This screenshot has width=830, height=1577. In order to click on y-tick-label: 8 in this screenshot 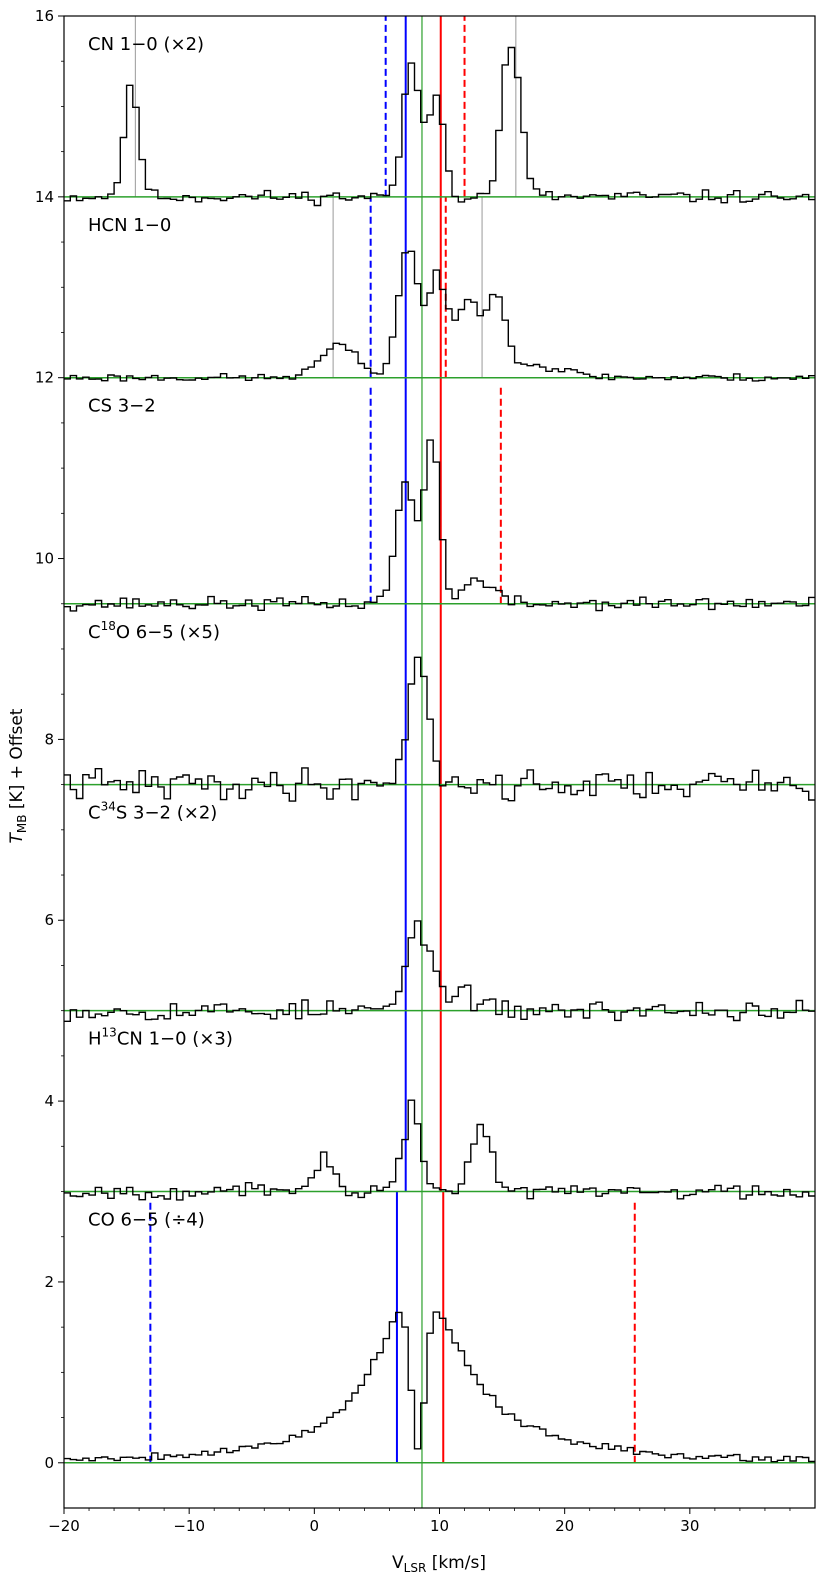, I will do `click(49, 739)`.